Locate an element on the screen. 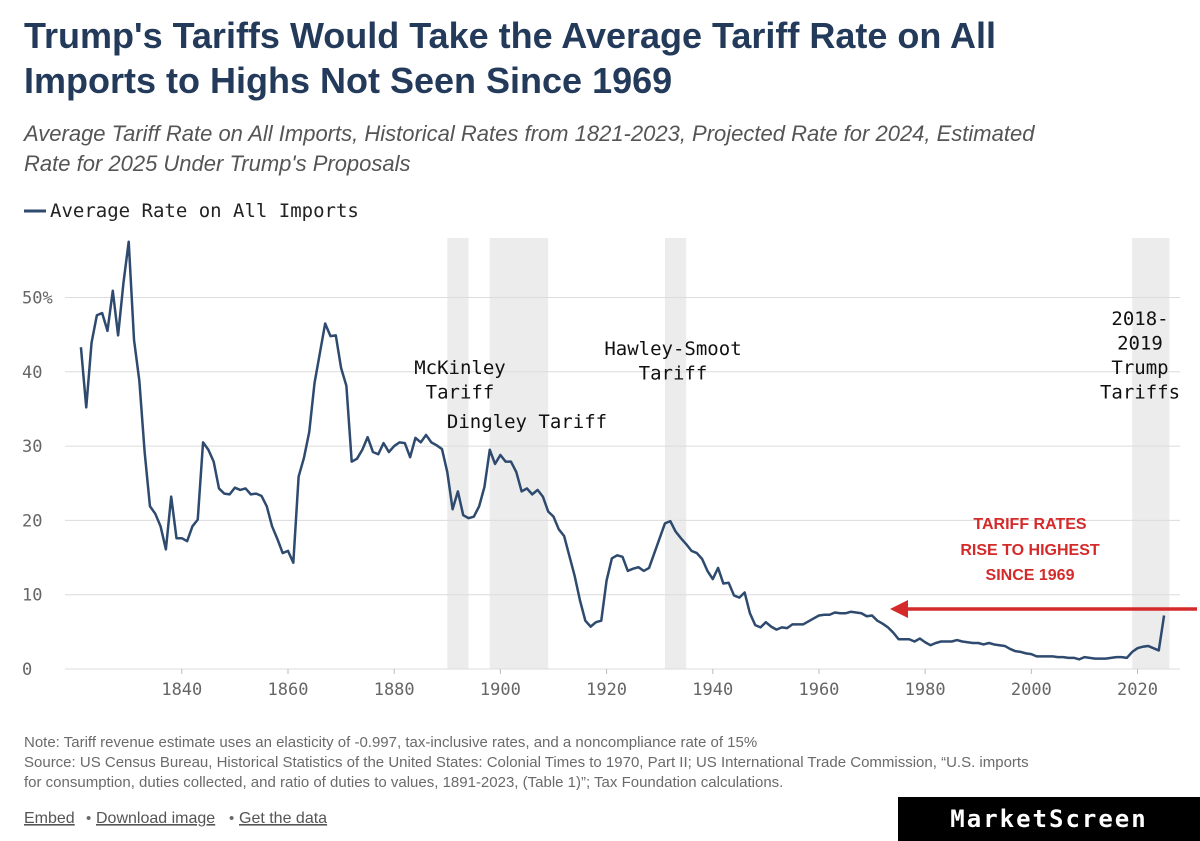 The height and width of the screenshot is (841, 1200). x-tick-label: 1900 is located at coordinates (500, 690).